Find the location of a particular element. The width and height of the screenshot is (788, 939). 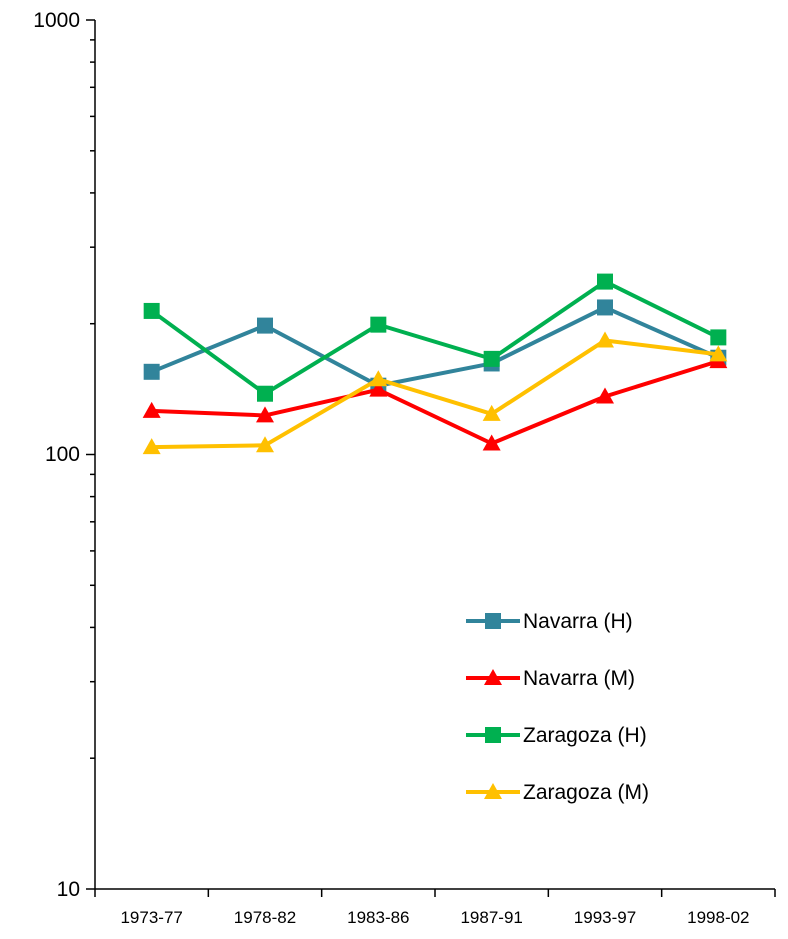

y-axis-tick-labels: 1000 100 10 is located at coordinates (56, 455).